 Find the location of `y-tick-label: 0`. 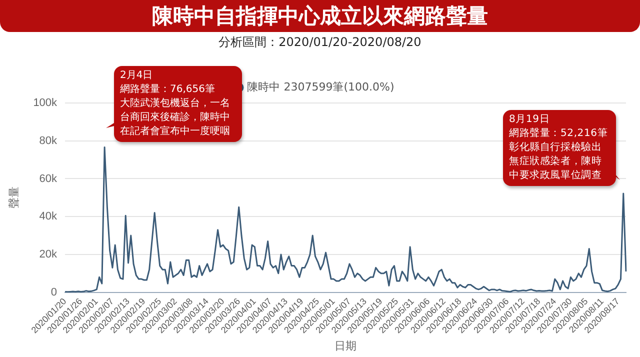

y-tick-label: 0 is located at coordinates (54, 292).